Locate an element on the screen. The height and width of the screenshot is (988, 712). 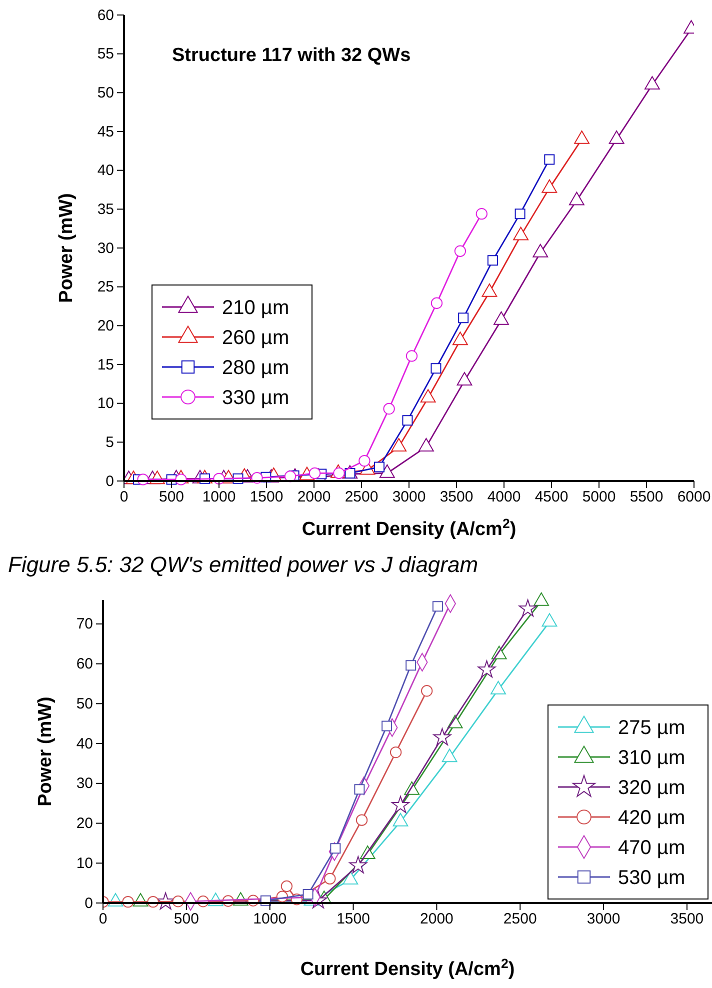
y-tick-label: 55 is located at coordinates (105, 54).